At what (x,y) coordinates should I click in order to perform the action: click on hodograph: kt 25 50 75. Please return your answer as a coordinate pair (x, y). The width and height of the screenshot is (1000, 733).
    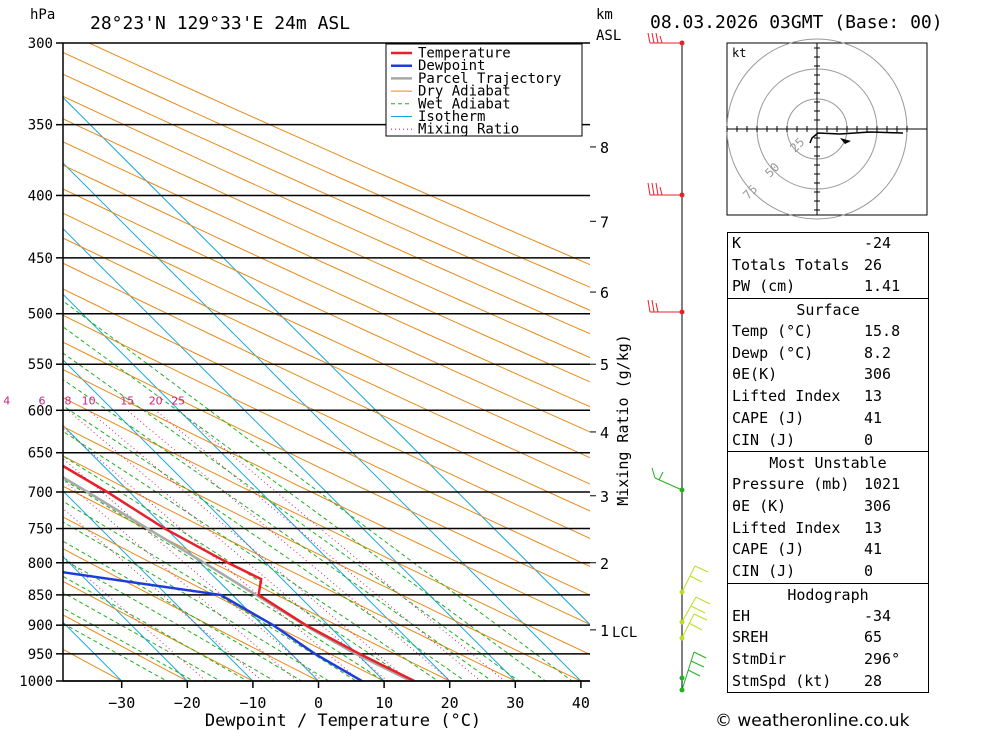
    Looking at the image, I should click on (827, 129).